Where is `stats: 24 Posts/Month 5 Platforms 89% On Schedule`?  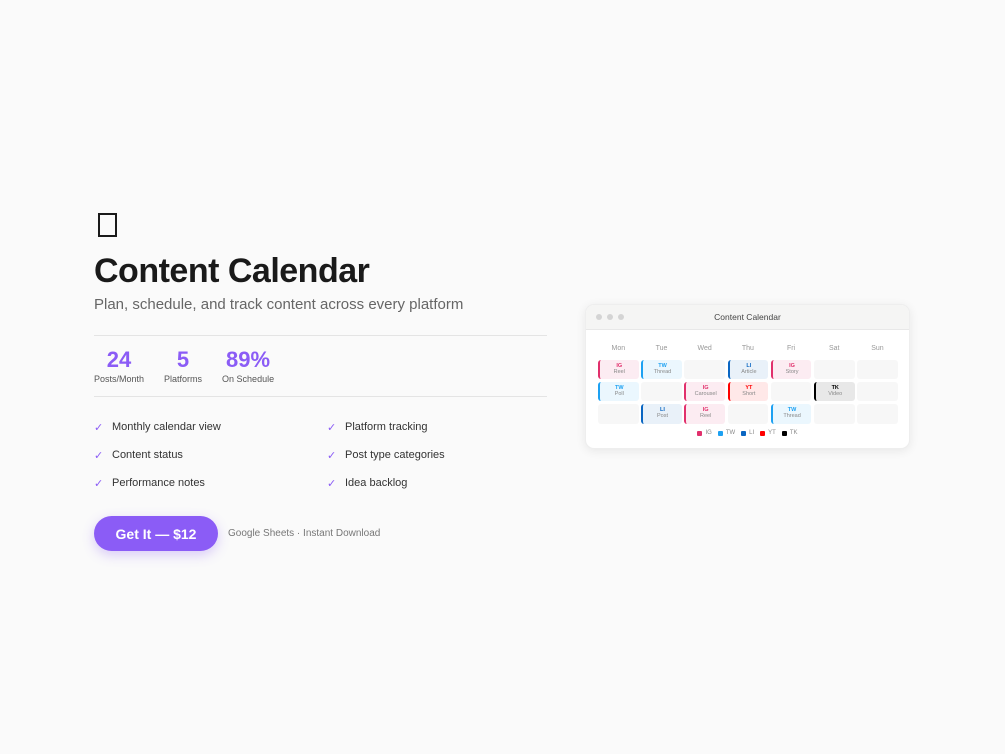
stats: 24 Posts/Month 5 Platforms 89% On Schedule is located at coordinates (184, 365).